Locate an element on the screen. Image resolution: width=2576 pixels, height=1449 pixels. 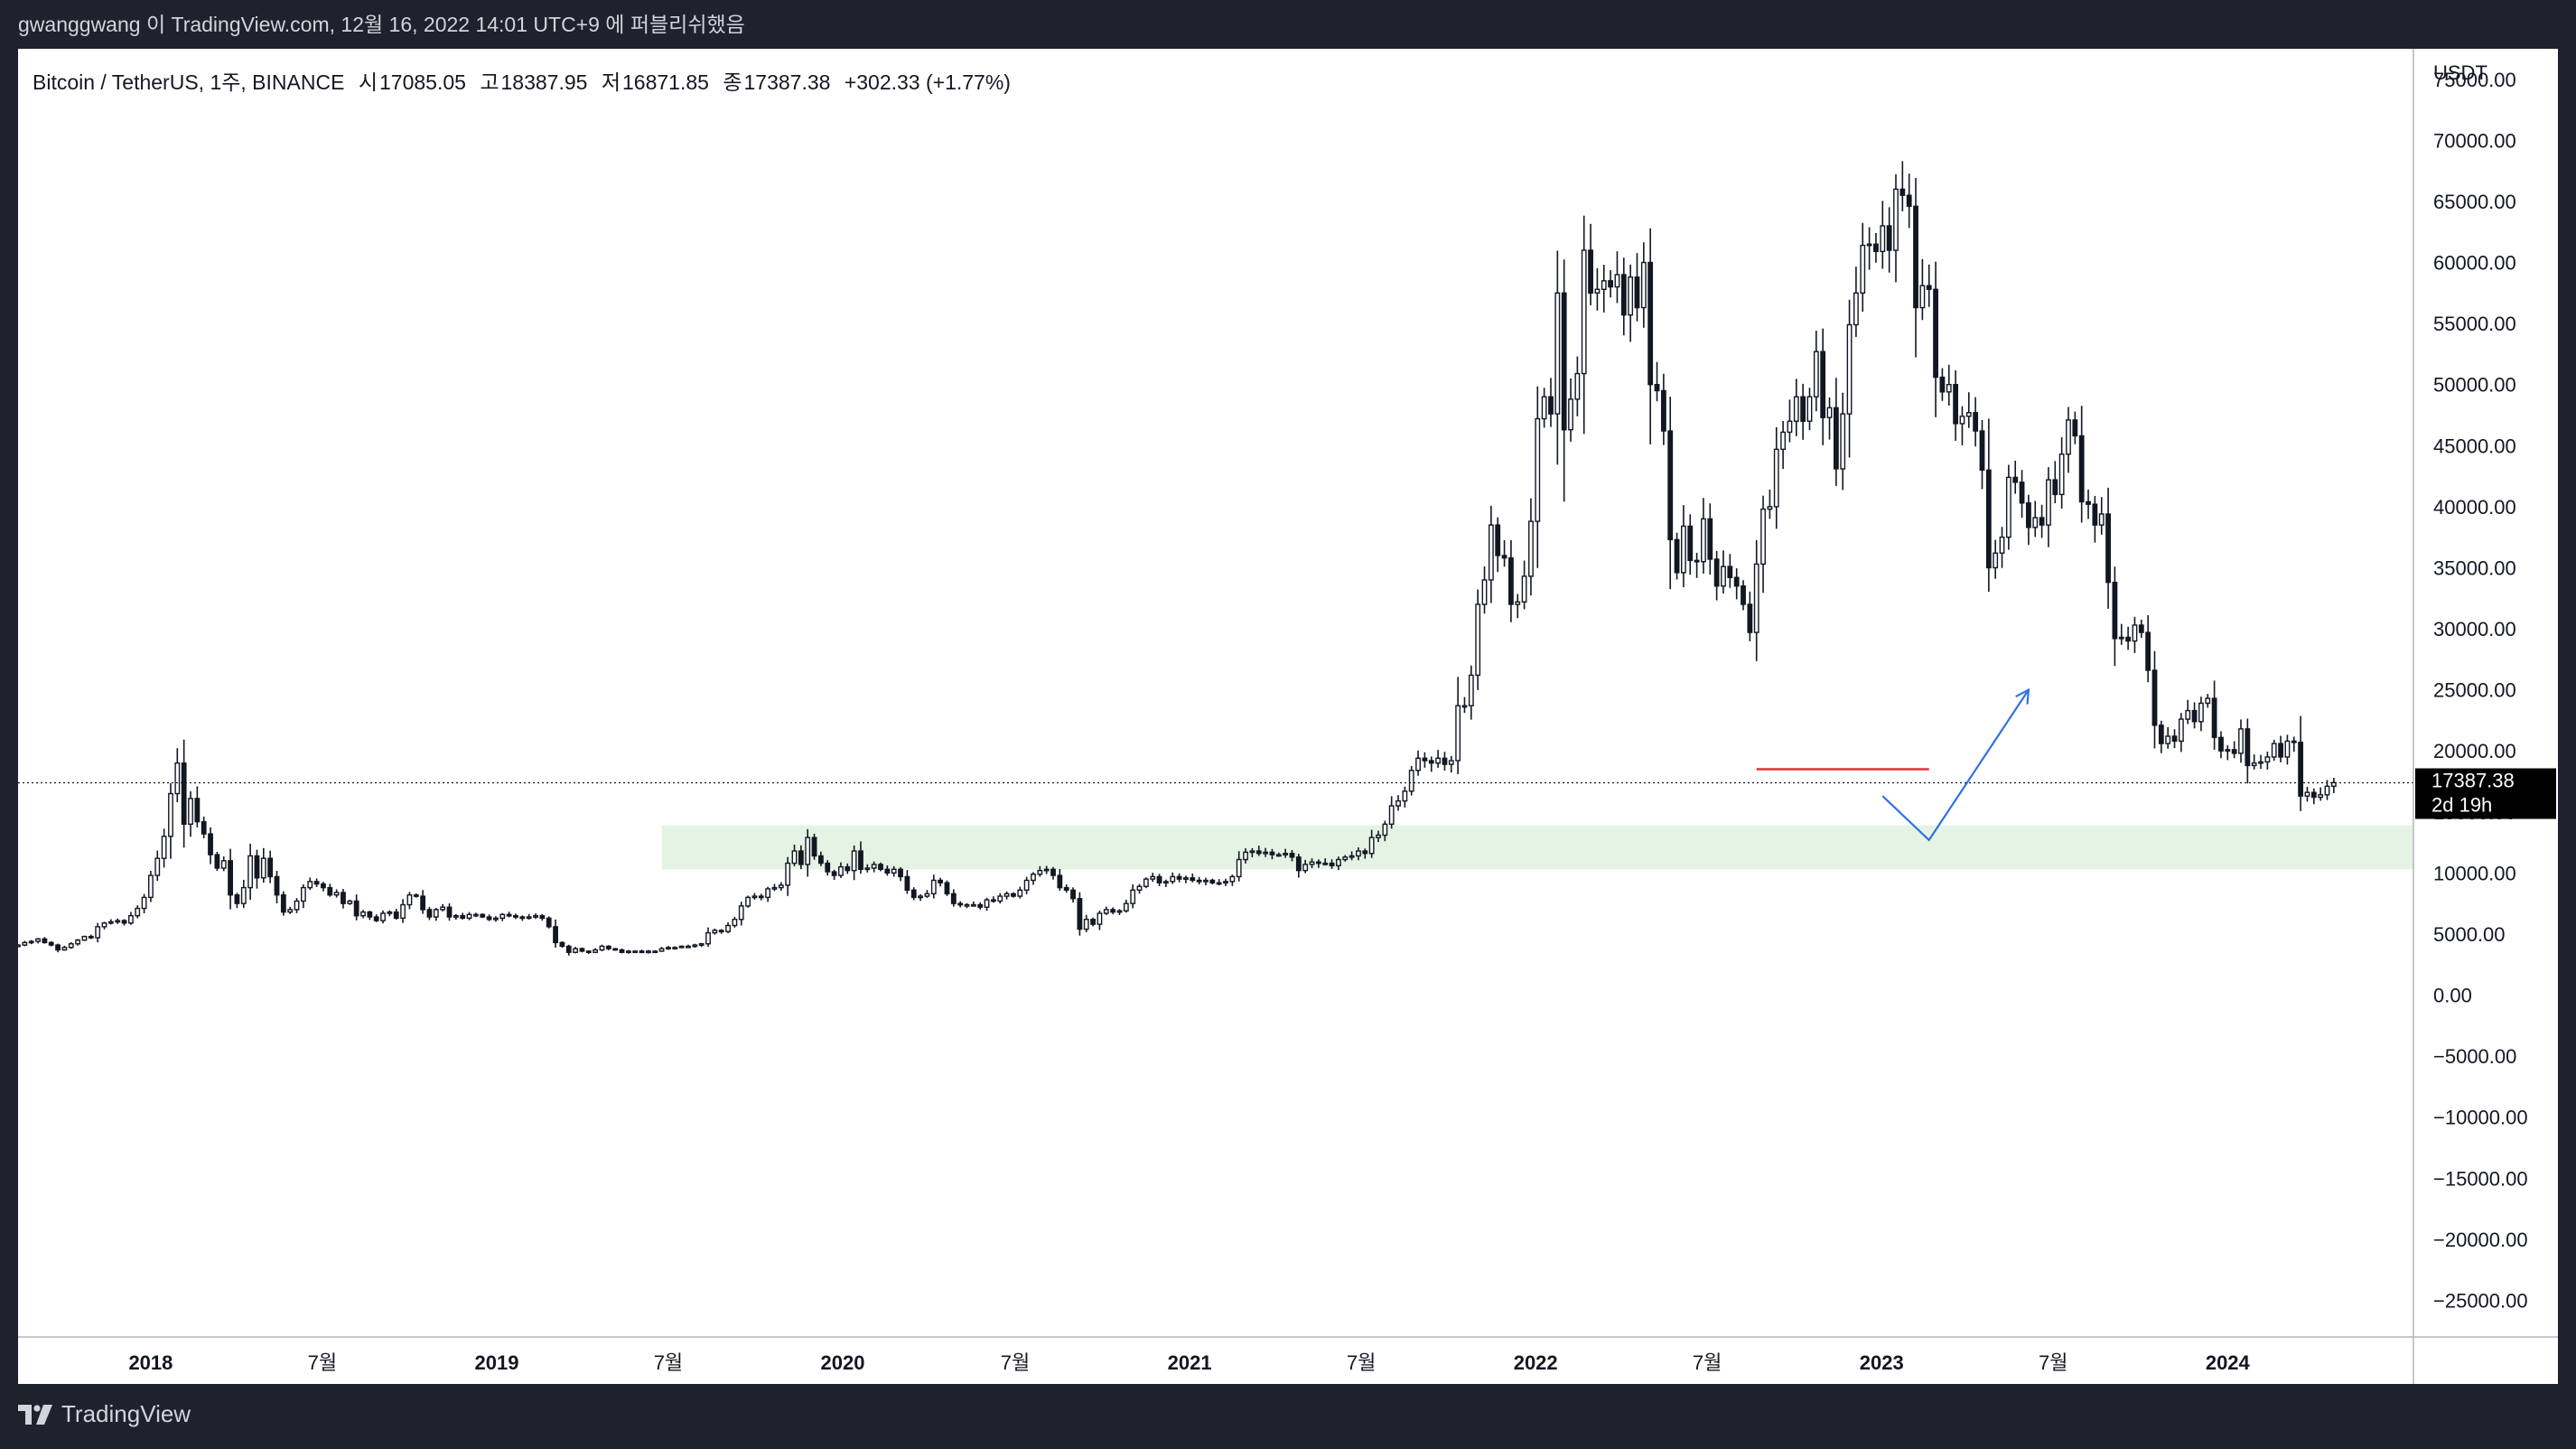
close-value: 17387.38 is located at coordinates (787, 82).